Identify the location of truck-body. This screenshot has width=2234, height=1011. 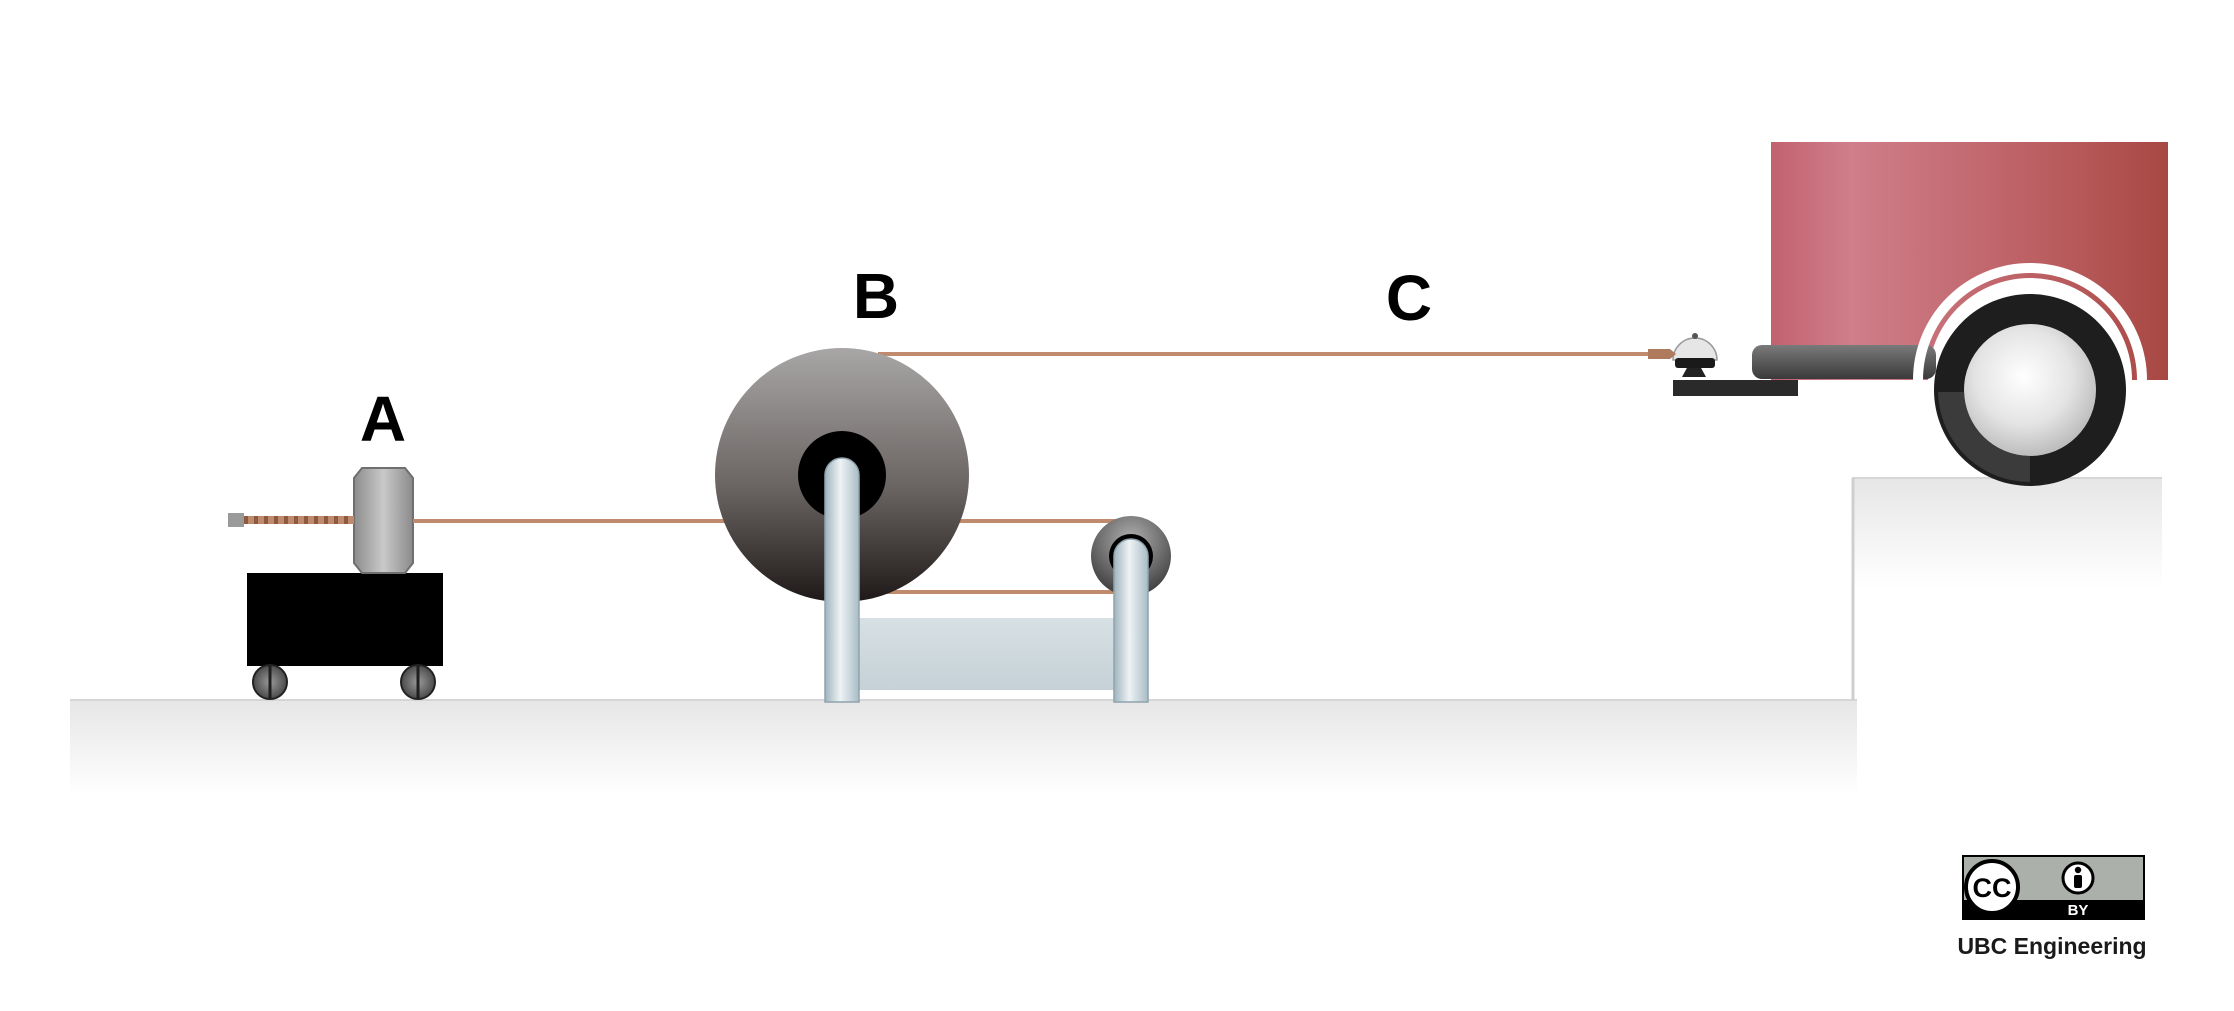
(1969, 261).